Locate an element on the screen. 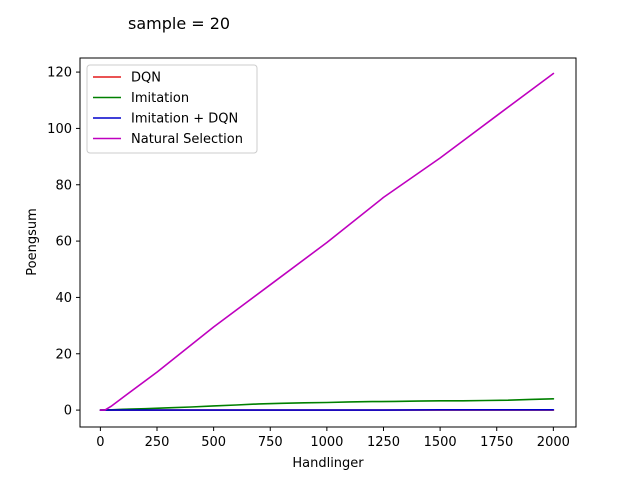 The height and width of the screenshot is (480, 640). y-tick-label: 60 is located at coordinates (63, 242).